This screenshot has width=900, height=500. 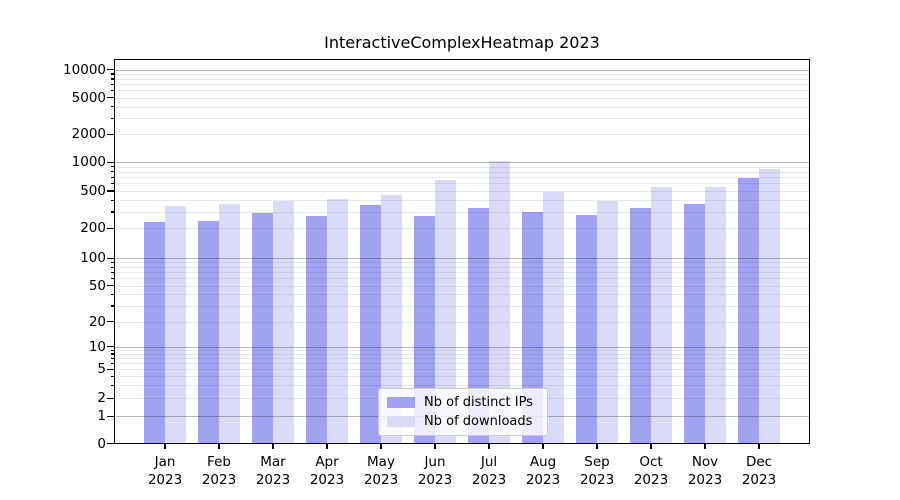 I want to click on x-axis-month-label: Apr 2023, so click(x=327, y=471).